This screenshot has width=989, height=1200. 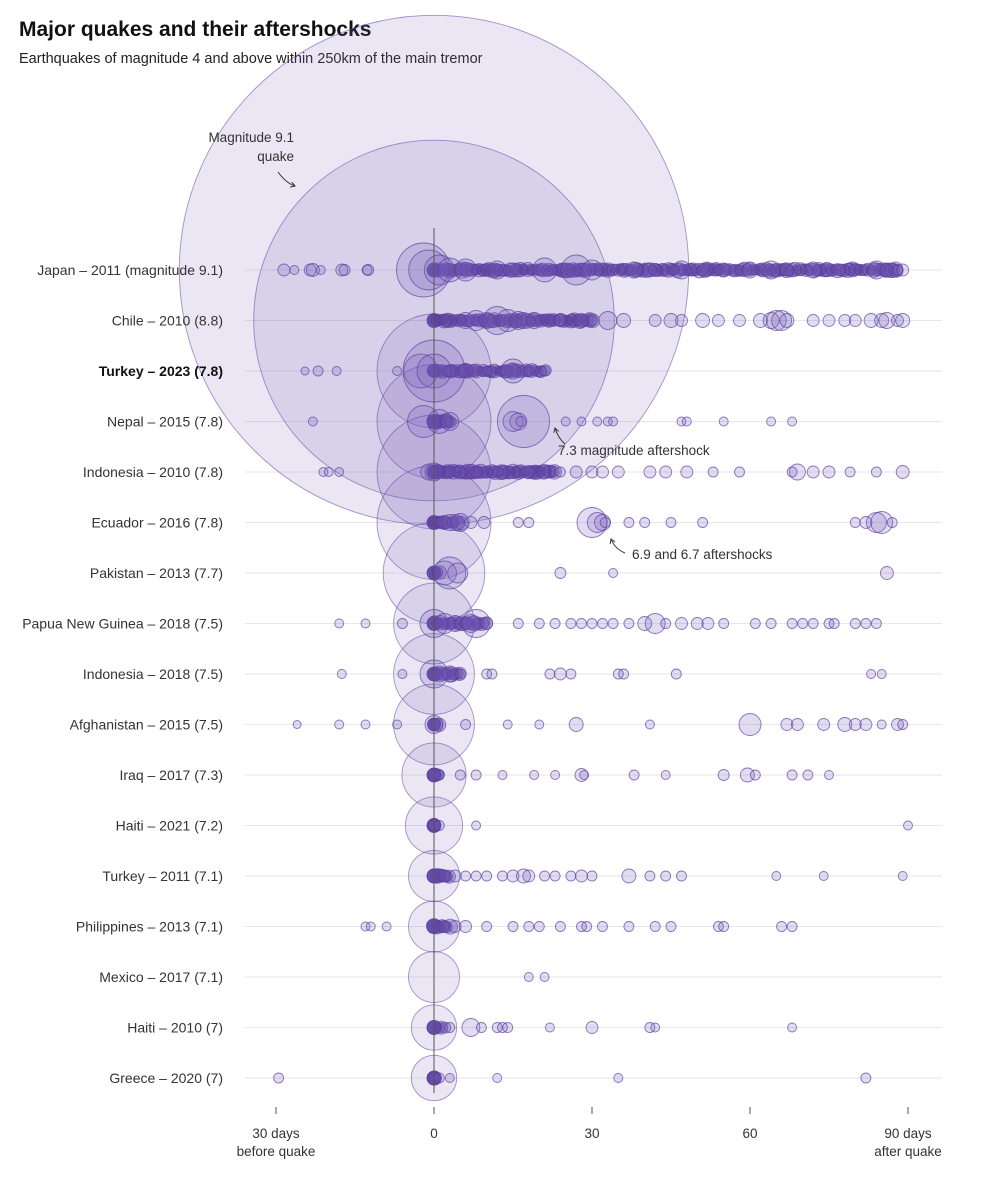 What do you see at coordinates (612, 541) in the screenshot?
I see `annotation-arrowhead` at bounding box center [612, 541].